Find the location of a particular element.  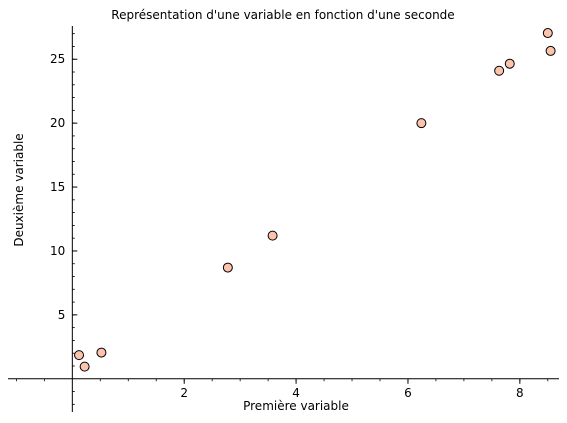

y-axis-label: Deuxième variable is located at coordinates (19, 189).